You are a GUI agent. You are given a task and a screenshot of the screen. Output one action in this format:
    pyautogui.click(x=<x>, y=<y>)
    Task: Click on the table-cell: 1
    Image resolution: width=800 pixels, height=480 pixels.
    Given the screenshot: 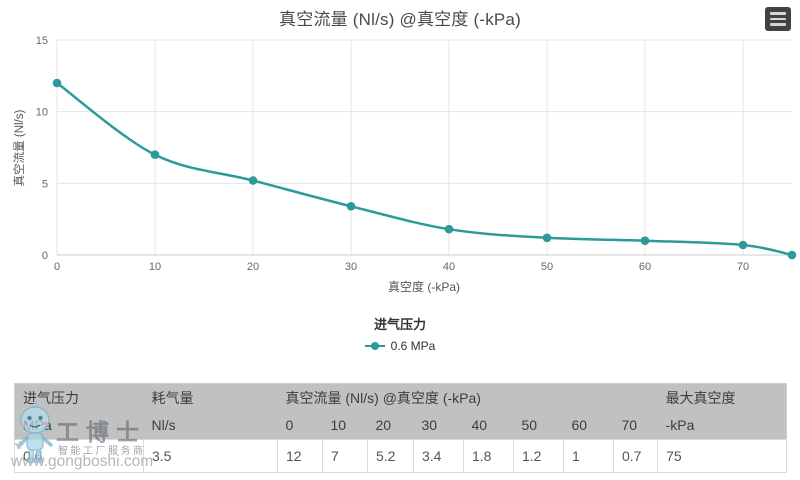 What is the action you would take?
    pyautogui.click(x=588, y=455)
    